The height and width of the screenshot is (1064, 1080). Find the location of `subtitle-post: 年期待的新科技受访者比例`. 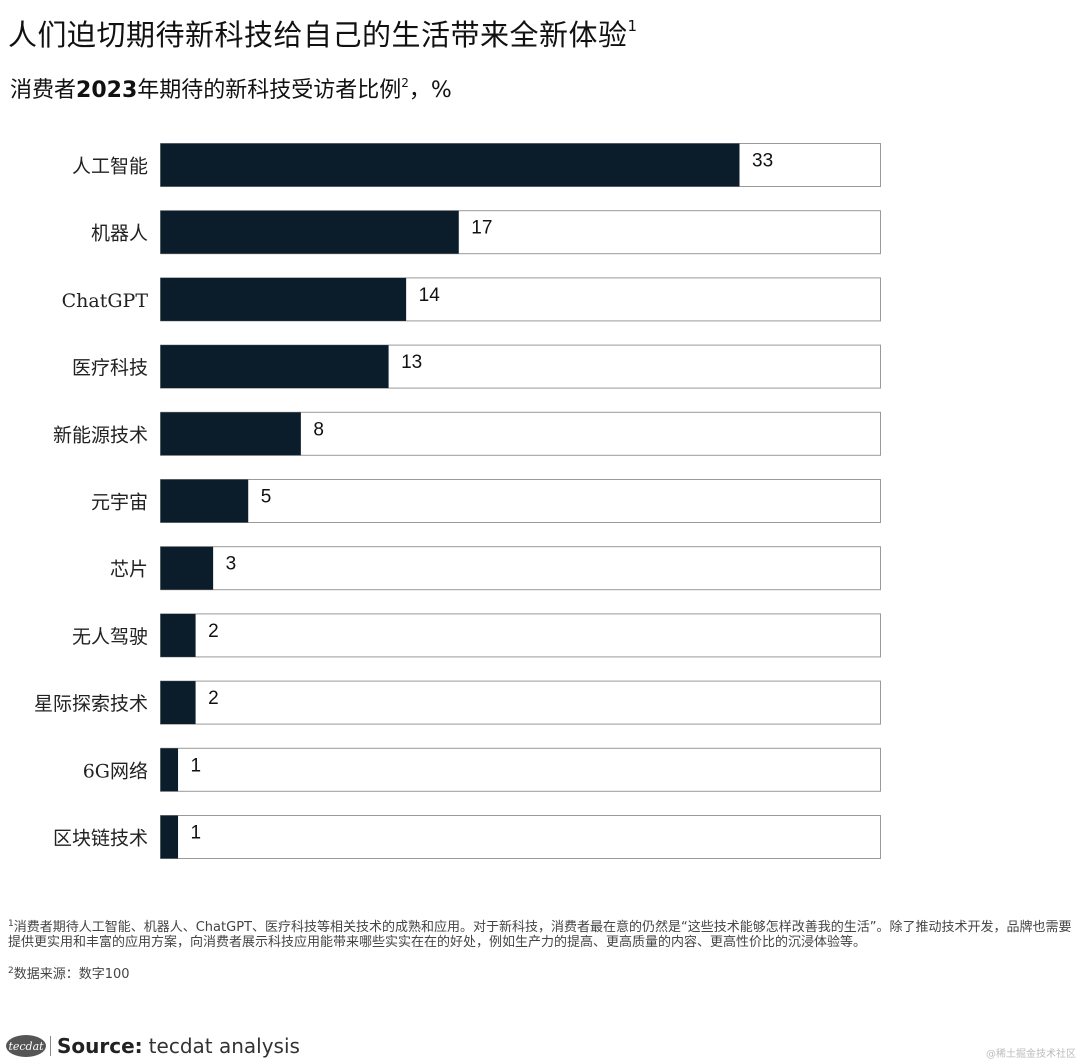

subtitle-post: 年期待的新科技受访者比例 is located at coordinates (269, 90).